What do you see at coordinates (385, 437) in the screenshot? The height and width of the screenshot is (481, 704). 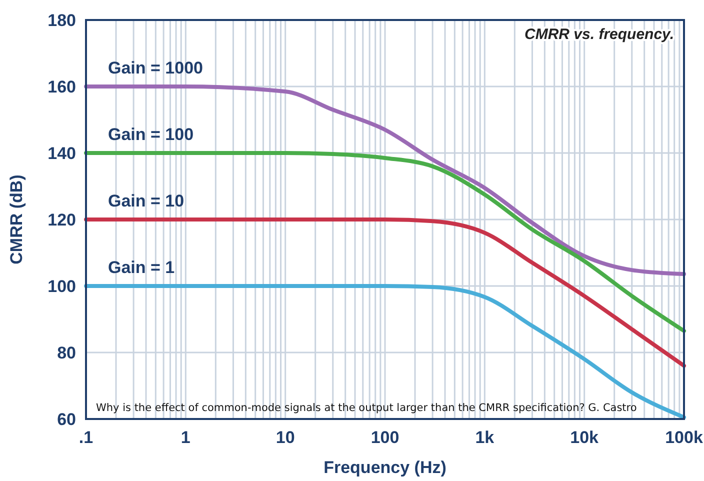 I see `x-tick-label: 100` at bounding box center [385, 437].